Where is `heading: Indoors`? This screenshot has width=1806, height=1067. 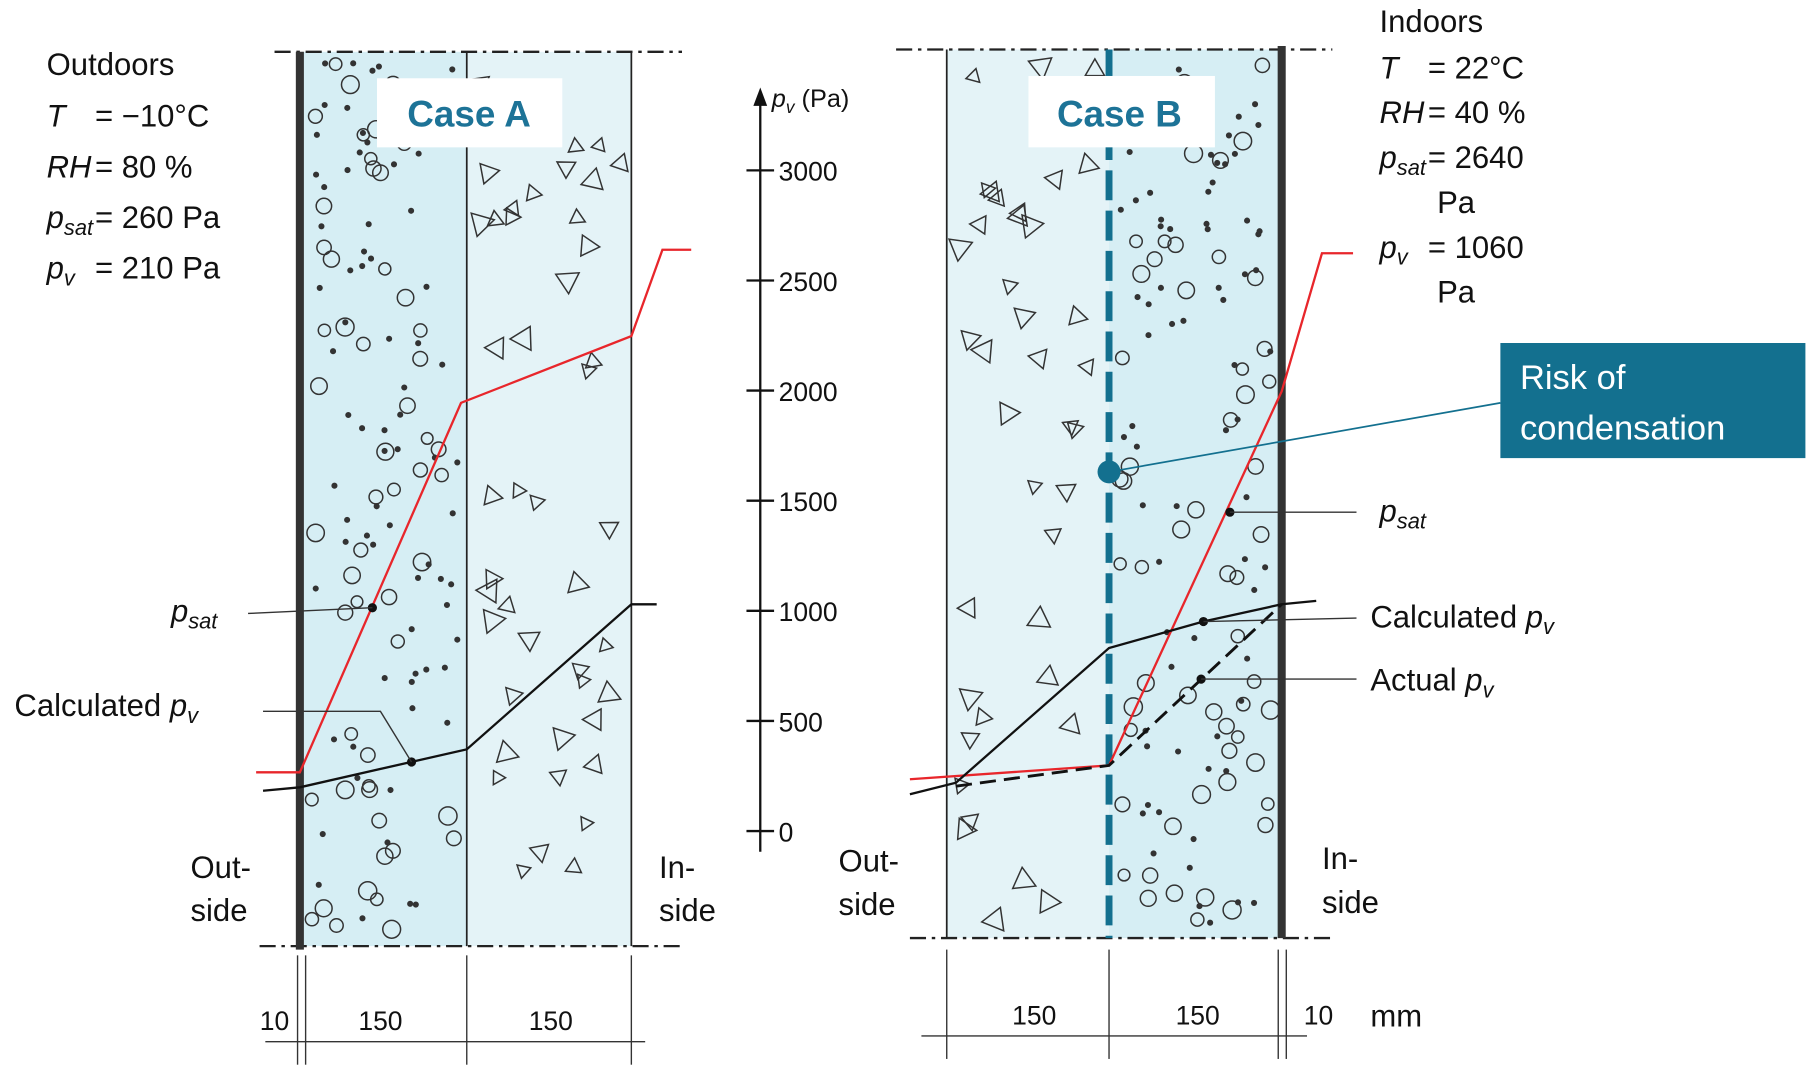 heading: Indoors is located at coordinates (1432, 21).